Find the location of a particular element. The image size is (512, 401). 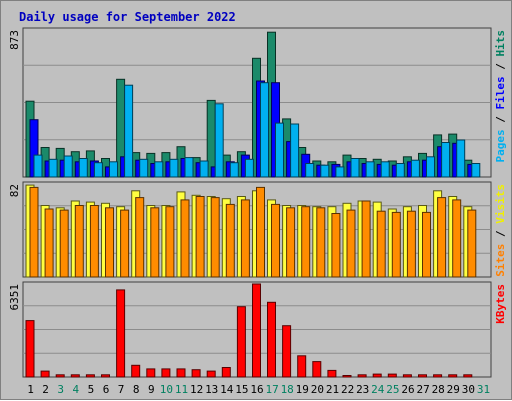

x-tick-label-day-23: 23 is located at coordinates (362, 389).